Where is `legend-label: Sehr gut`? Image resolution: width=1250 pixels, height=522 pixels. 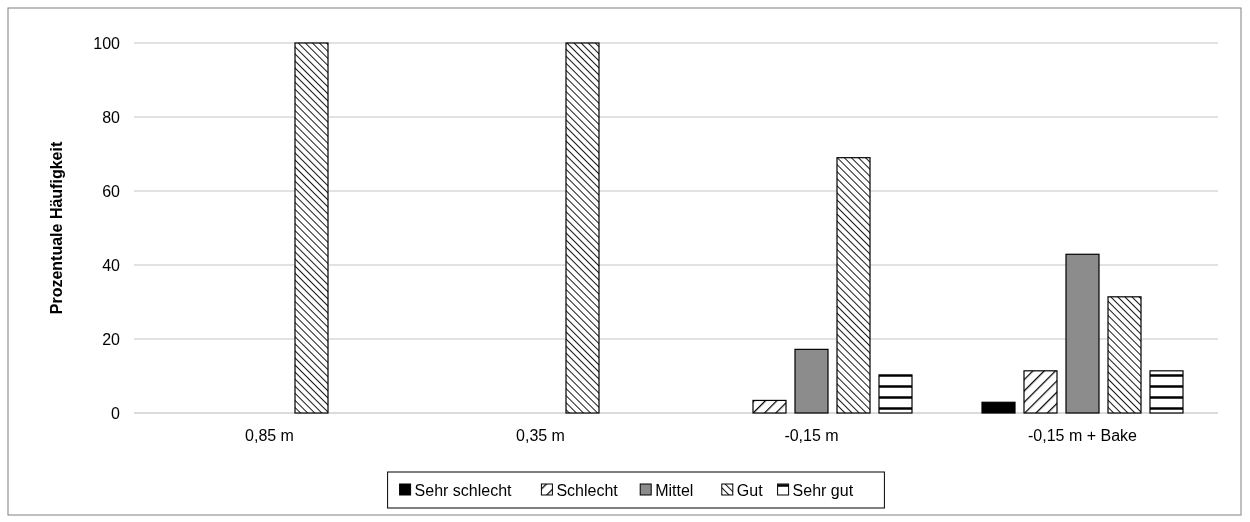
legend-label: Sehr gut is located at coordinates (823, 490).